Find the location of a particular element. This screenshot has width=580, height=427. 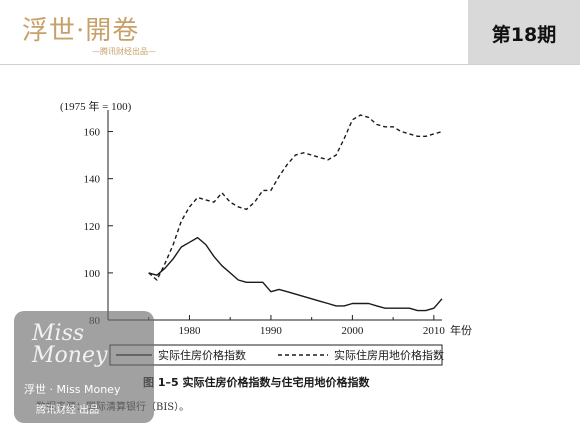

brand-subtitle: —腾讯财经出品— is located at coordinates (124, 51).